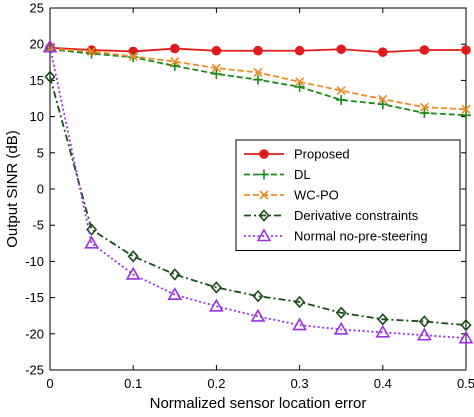 The height and width of the screenshot is (417, 474). I want to click on legend-entry: DL, so click(277, 174).